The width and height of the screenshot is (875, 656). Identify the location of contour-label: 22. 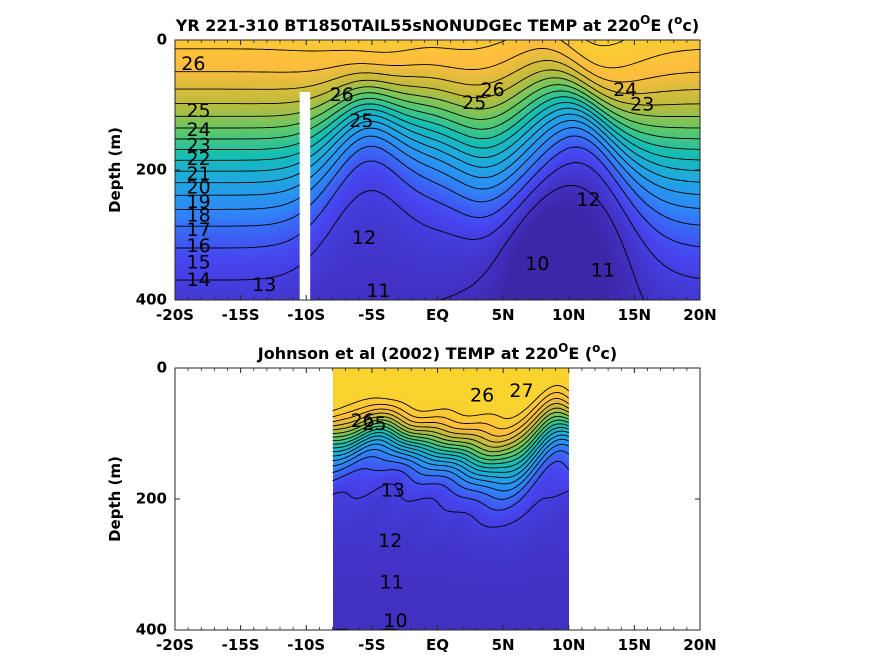
(199, 159).